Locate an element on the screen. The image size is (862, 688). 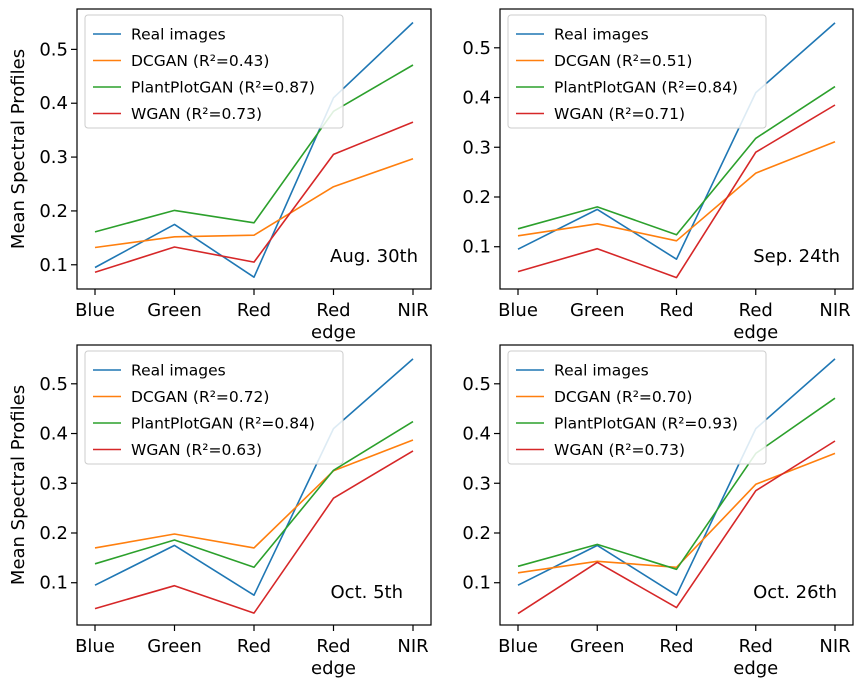
legend-label-2: DCGAN (R²=0.70) is located at coordinates (623, 397).